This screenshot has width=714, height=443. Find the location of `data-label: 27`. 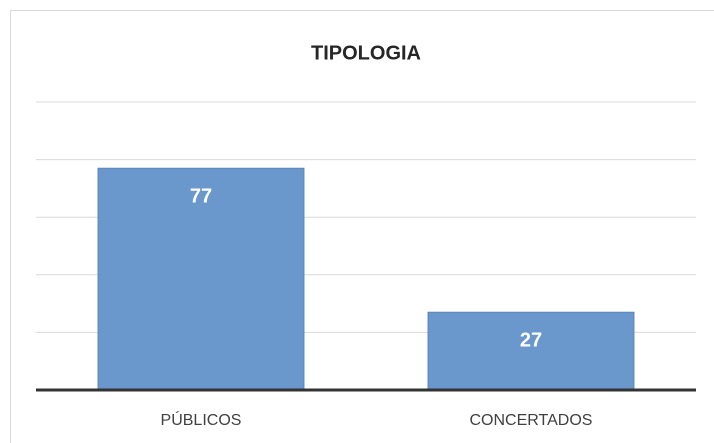

data-label: 27 is located at coordinates (531, 341).